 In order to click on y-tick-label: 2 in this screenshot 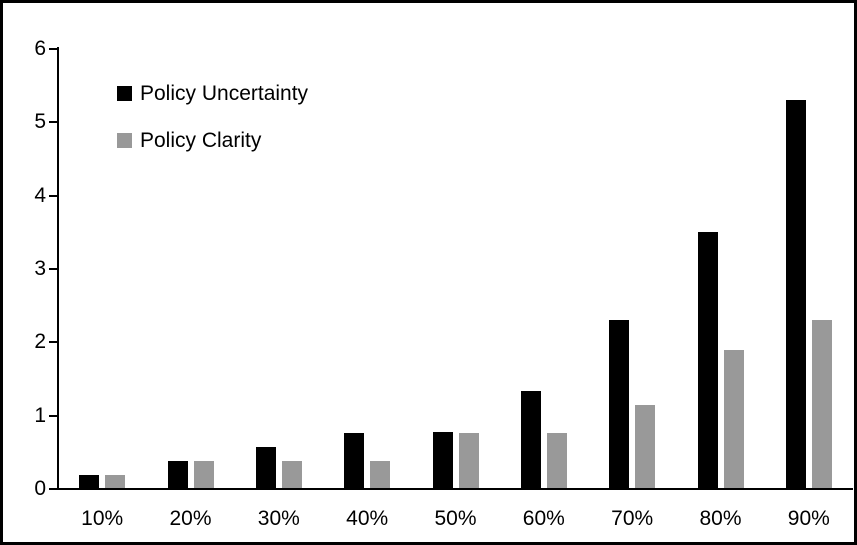, I will do `click(40, 342)`.